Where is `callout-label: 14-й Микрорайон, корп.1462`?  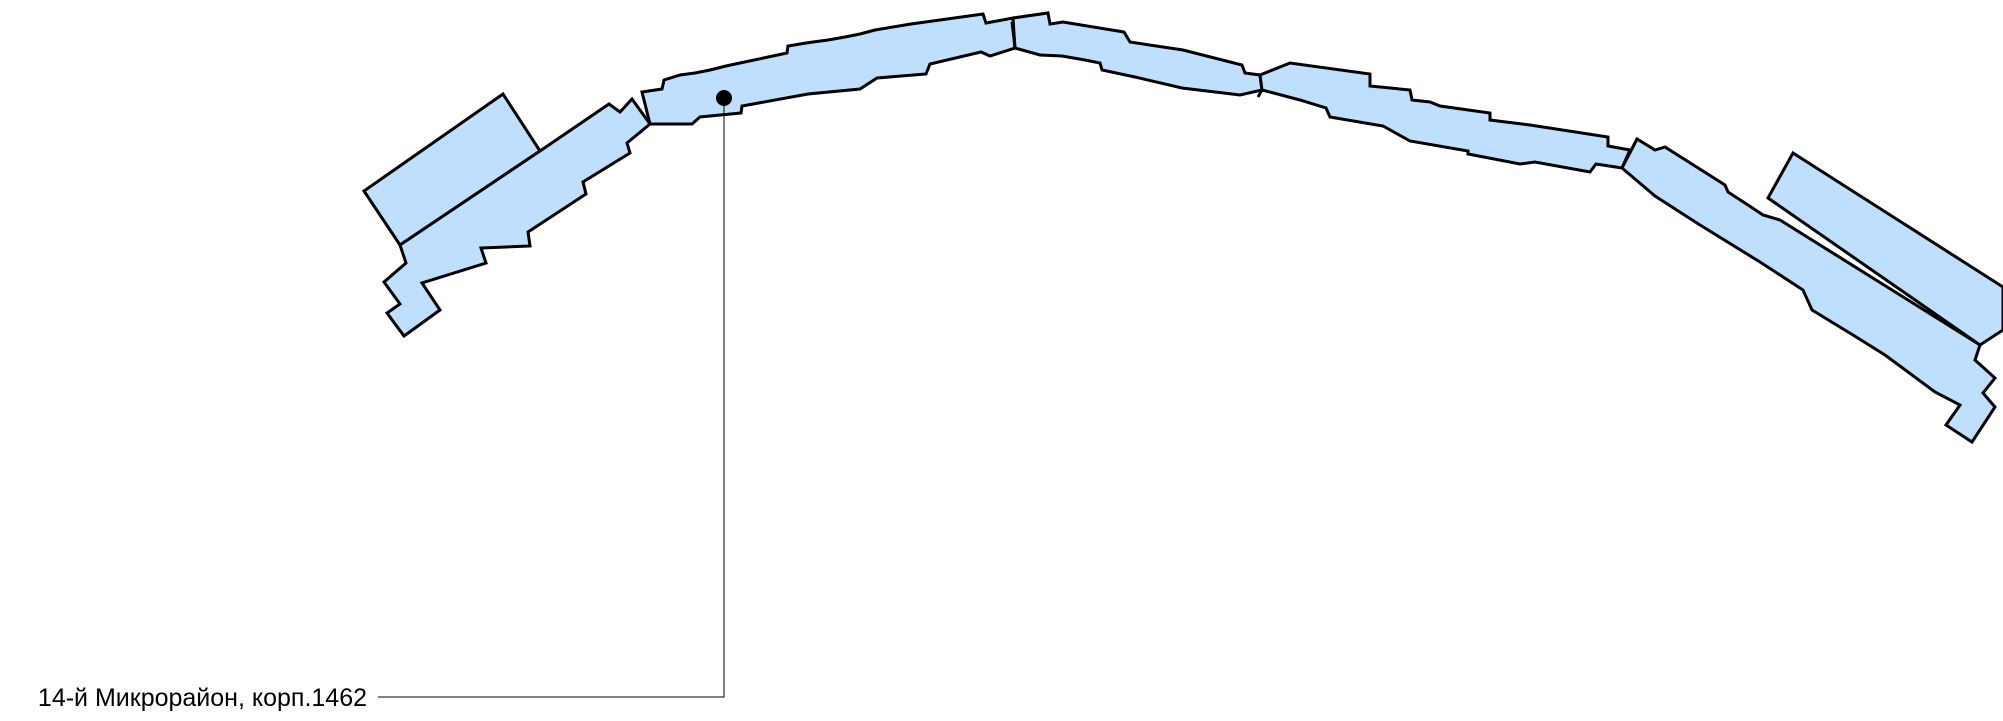
callout-label: 14-й Микрорайон, корп.1462 is located at coordinates (202, 698).